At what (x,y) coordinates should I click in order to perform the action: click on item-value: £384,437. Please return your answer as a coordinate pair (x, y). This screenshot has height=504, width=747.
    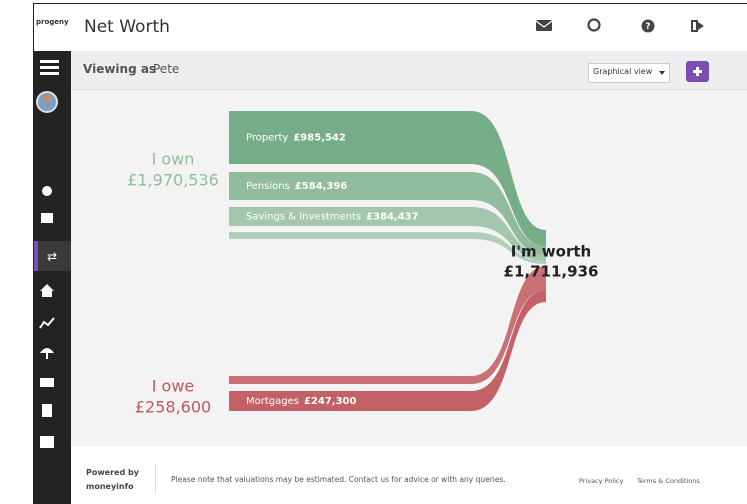
    Looking at the image, I should click on (392, 217).